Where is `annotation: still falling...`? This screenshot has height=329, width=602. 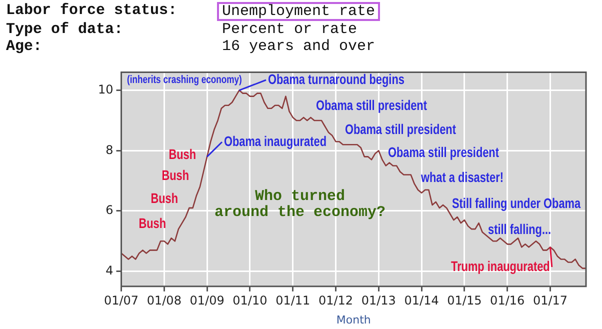
annotation: still falling... is located at coordinates (520, 230).